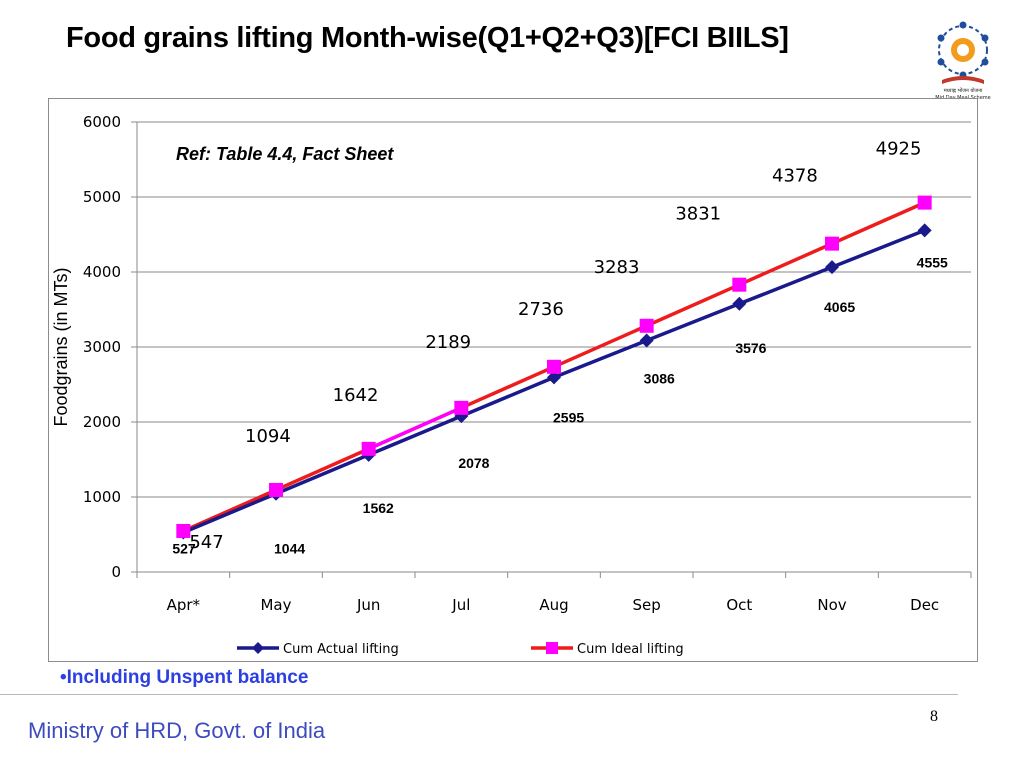  I want to click on y-tick-label: 2000, so click(102, 422).